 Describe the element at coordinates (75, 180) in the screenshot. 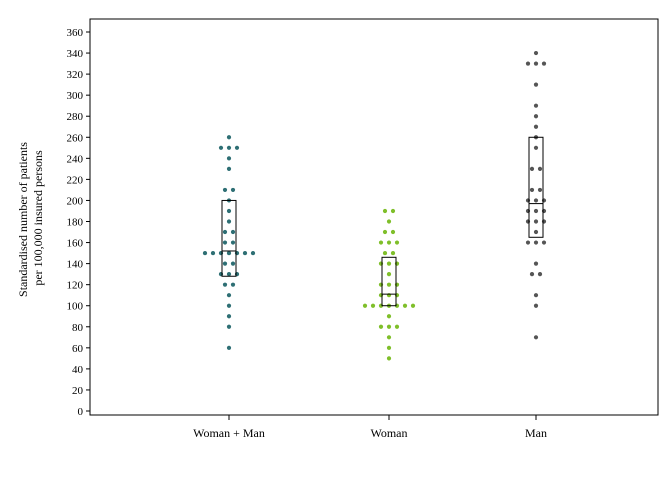

I see `y-tick-label: 220` at that location.